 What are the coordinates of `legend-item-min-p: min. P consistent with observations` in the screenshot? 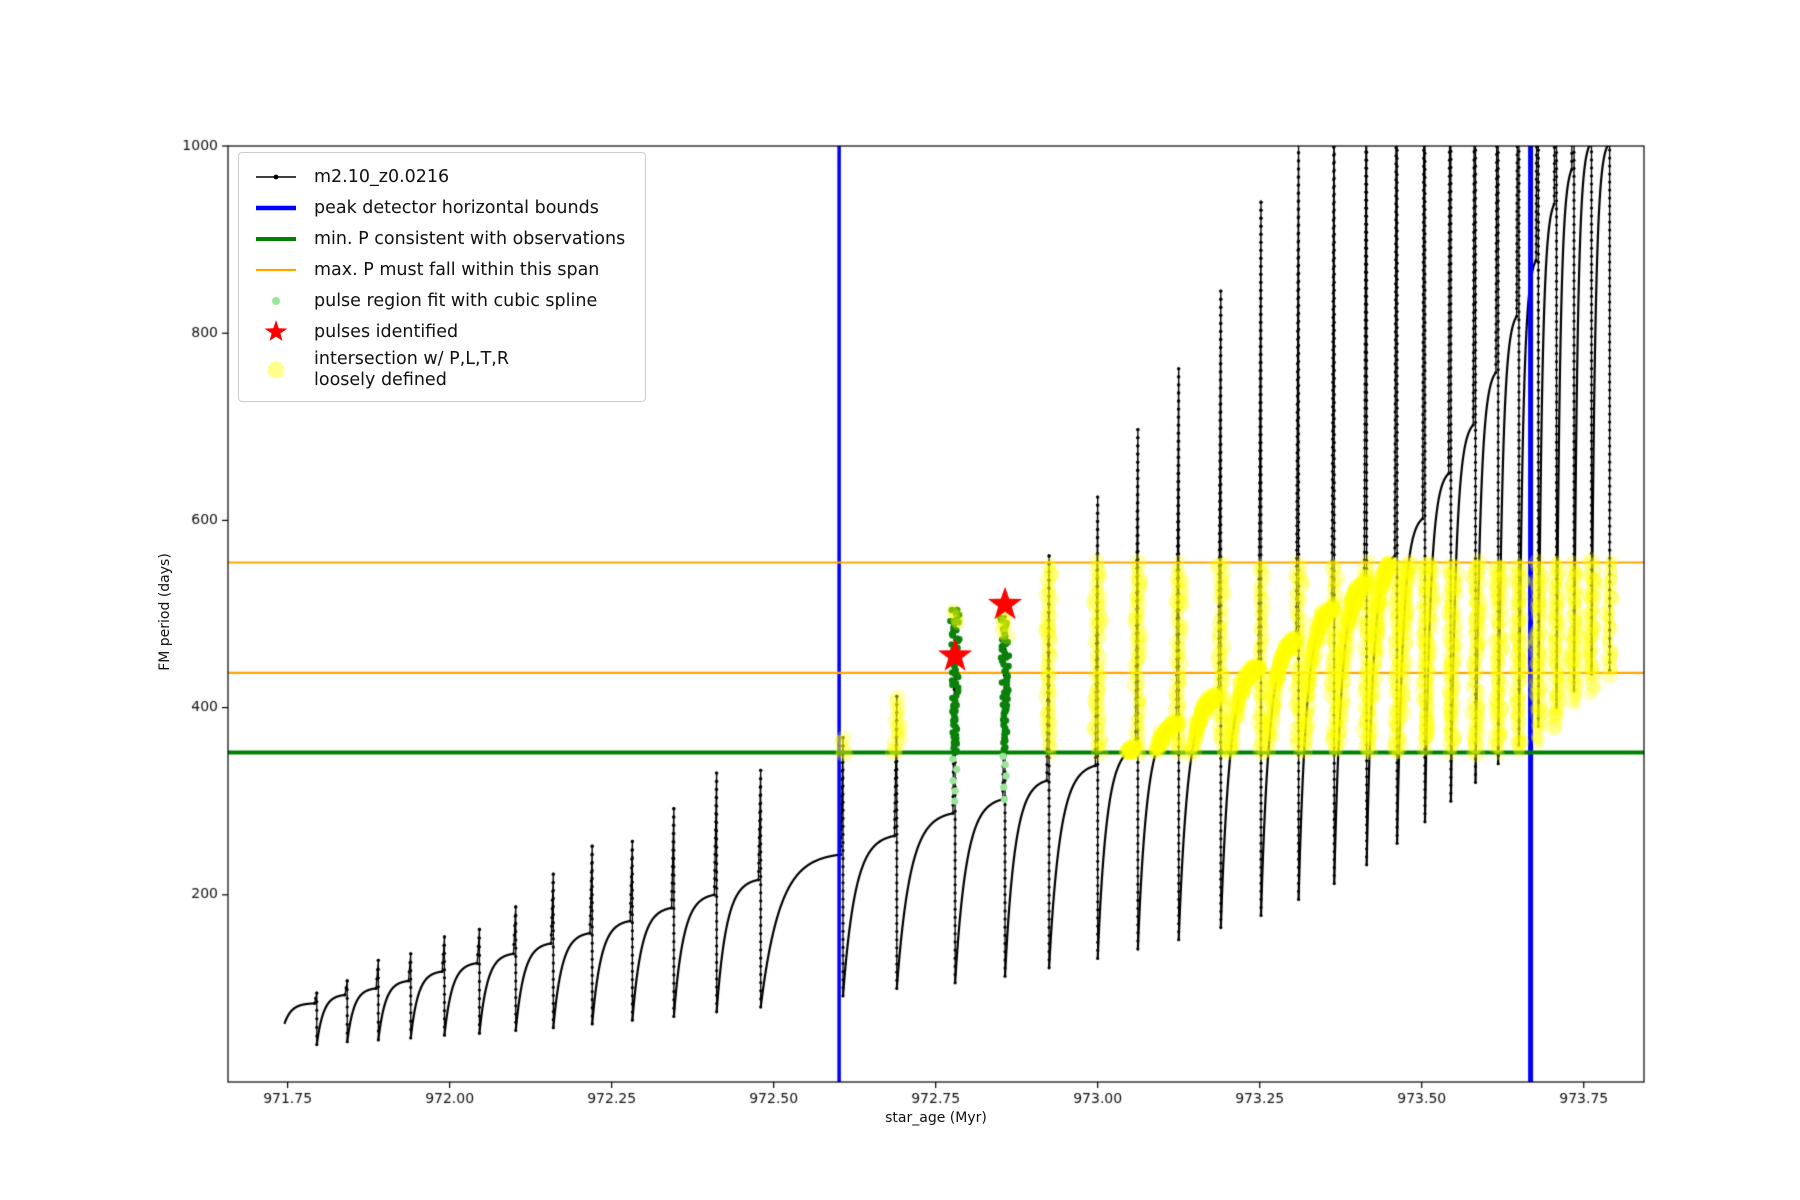 It's located at (438, 239).